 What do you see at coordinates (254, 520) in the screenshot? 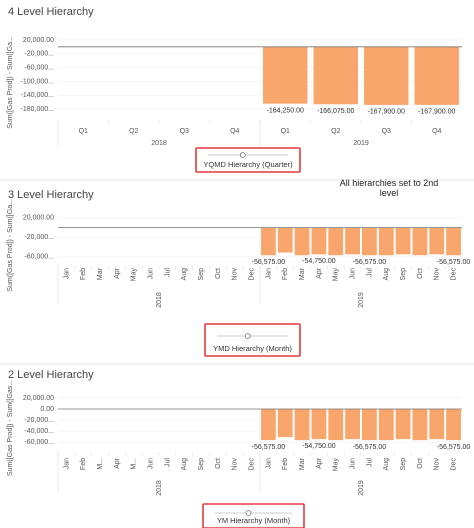
I see `slider-label: YM Hierarchy (Month)` at bounding box center [254, 520].